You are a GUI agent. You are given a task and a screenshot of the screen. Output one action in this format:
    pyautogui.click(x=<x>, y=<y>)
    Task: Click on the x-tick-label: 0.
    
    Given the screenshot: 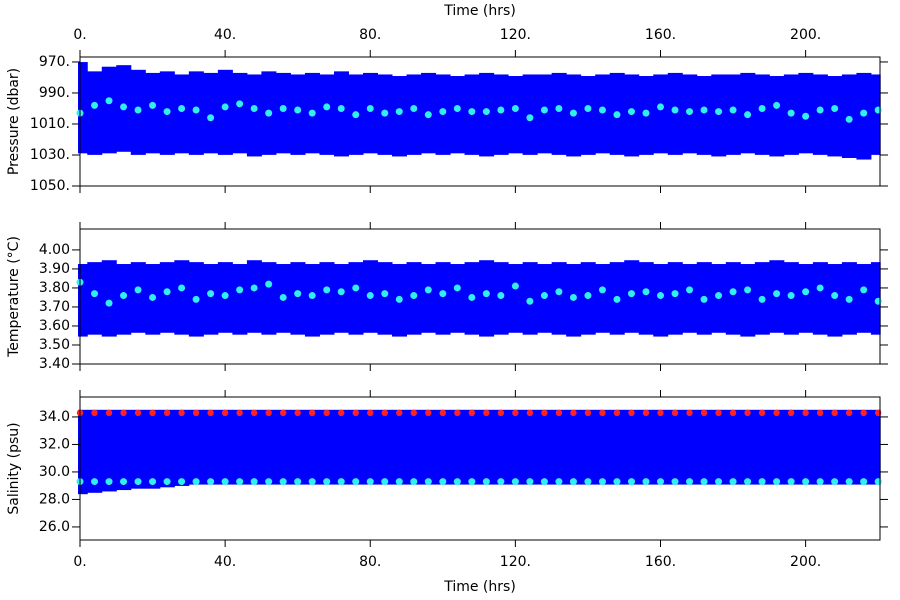 What is the action you would take?
    pyautogui.click(x=79, y=562)
    